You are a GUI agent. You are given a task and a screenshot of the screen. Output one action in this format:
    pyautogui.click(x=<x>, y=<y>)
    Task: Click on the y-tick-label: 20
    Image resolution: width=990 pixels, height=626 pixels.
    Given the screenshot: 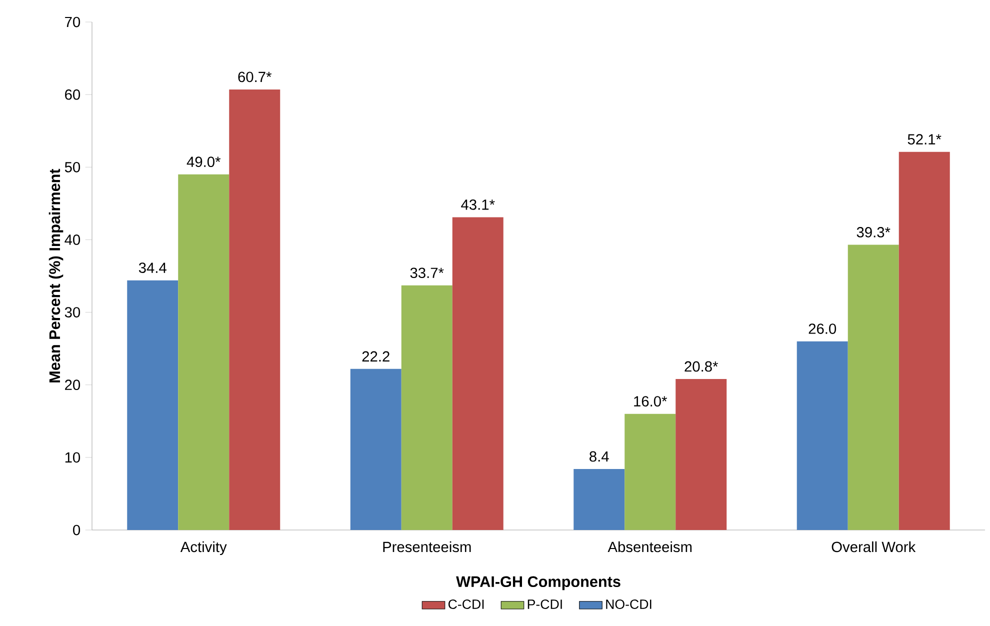 What is the action you would take?
    pyautogui.click(x=72, y=385)
    